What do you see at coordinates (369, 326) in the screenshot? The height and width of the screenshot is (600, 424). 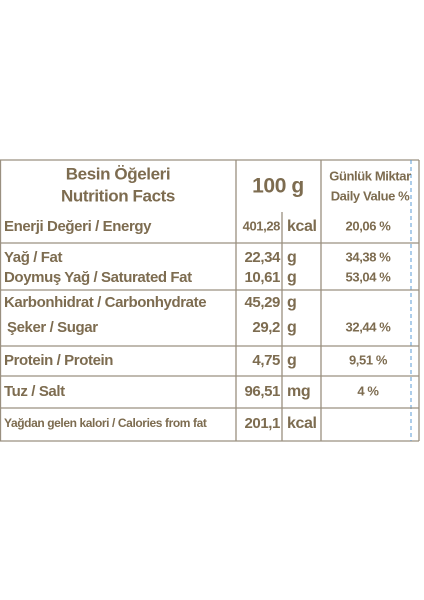 I see `daily-value: 32,44 %` at bounding box center [369, 326].